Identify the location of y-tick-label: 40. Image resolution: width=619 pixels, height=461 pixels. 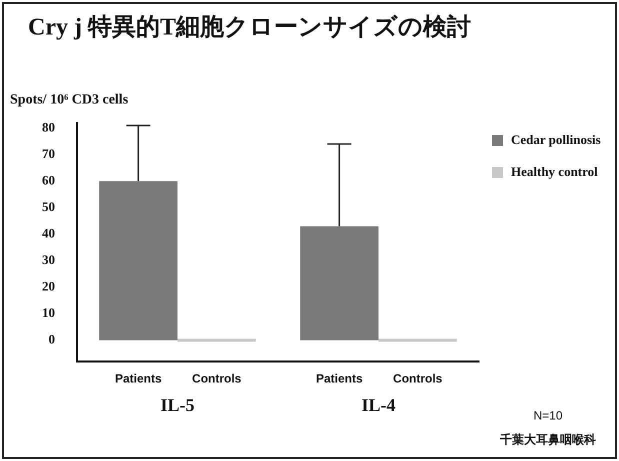
(48, 233).